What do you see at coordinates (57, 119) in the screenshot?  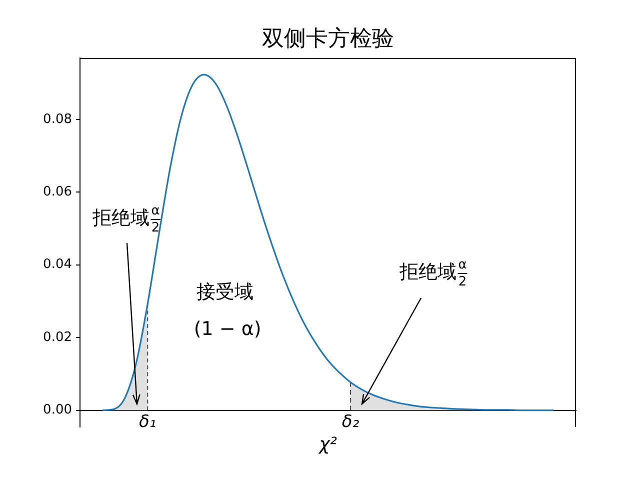 I see `y-tick-label: 0.08` at bounding box center [57, 119].